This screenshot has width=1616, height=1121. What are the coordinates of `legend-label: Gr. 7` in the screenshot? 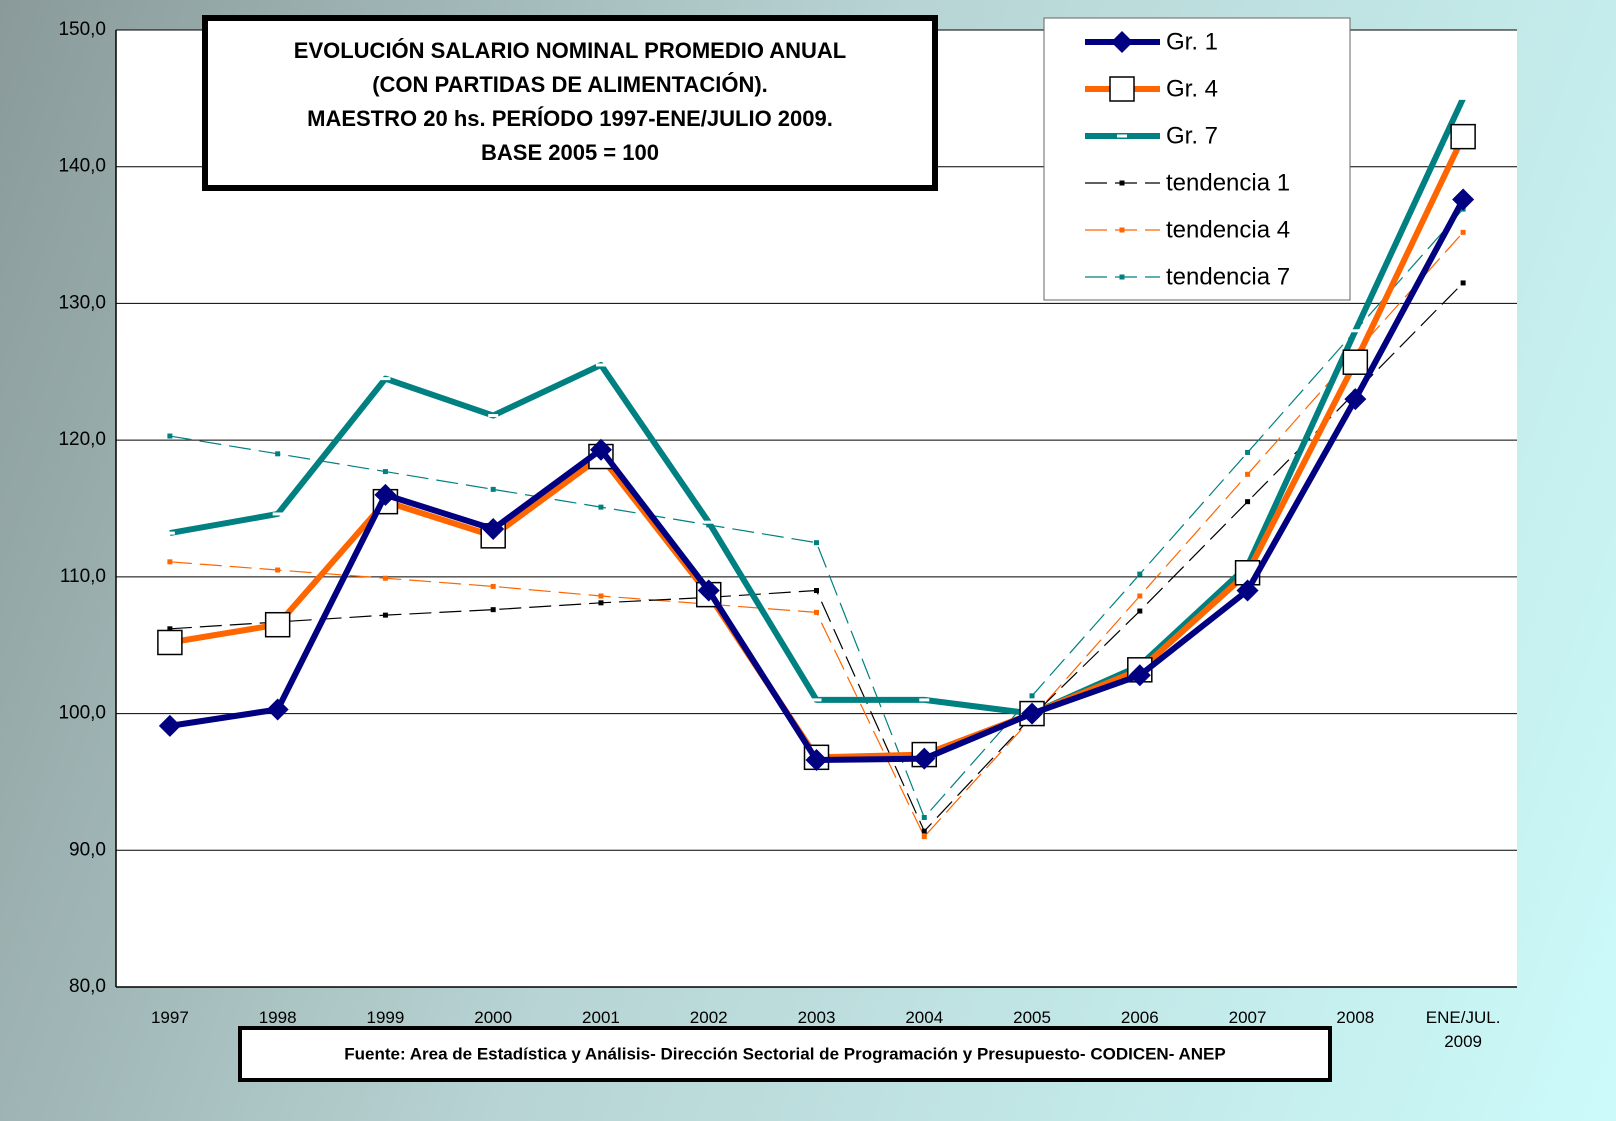 It's located at (1192, 135).